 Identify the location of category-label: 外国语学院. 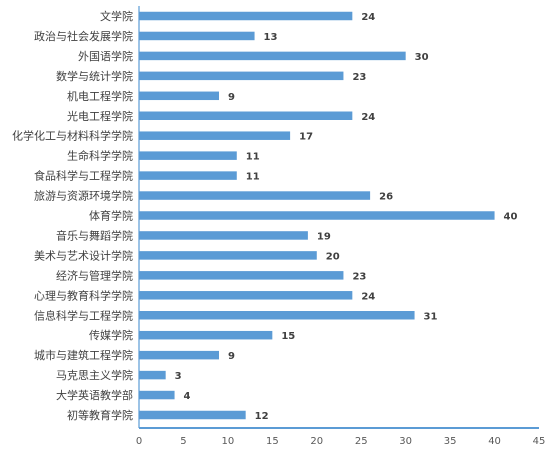
(105, 56).